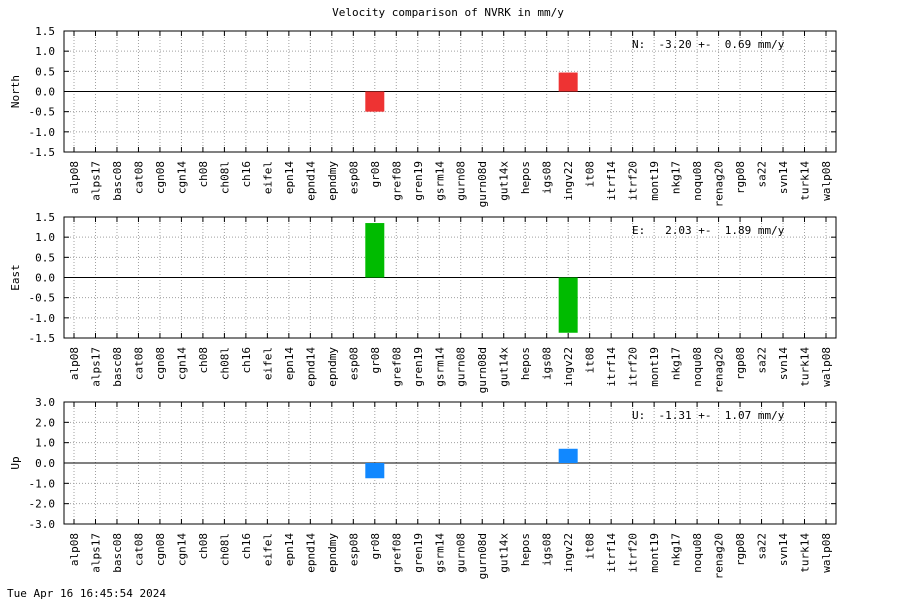  What do you see at coordinates (418, 367) in the screenshot?
I see `x-tick-label: gren19` at bounding box center [418, 367].